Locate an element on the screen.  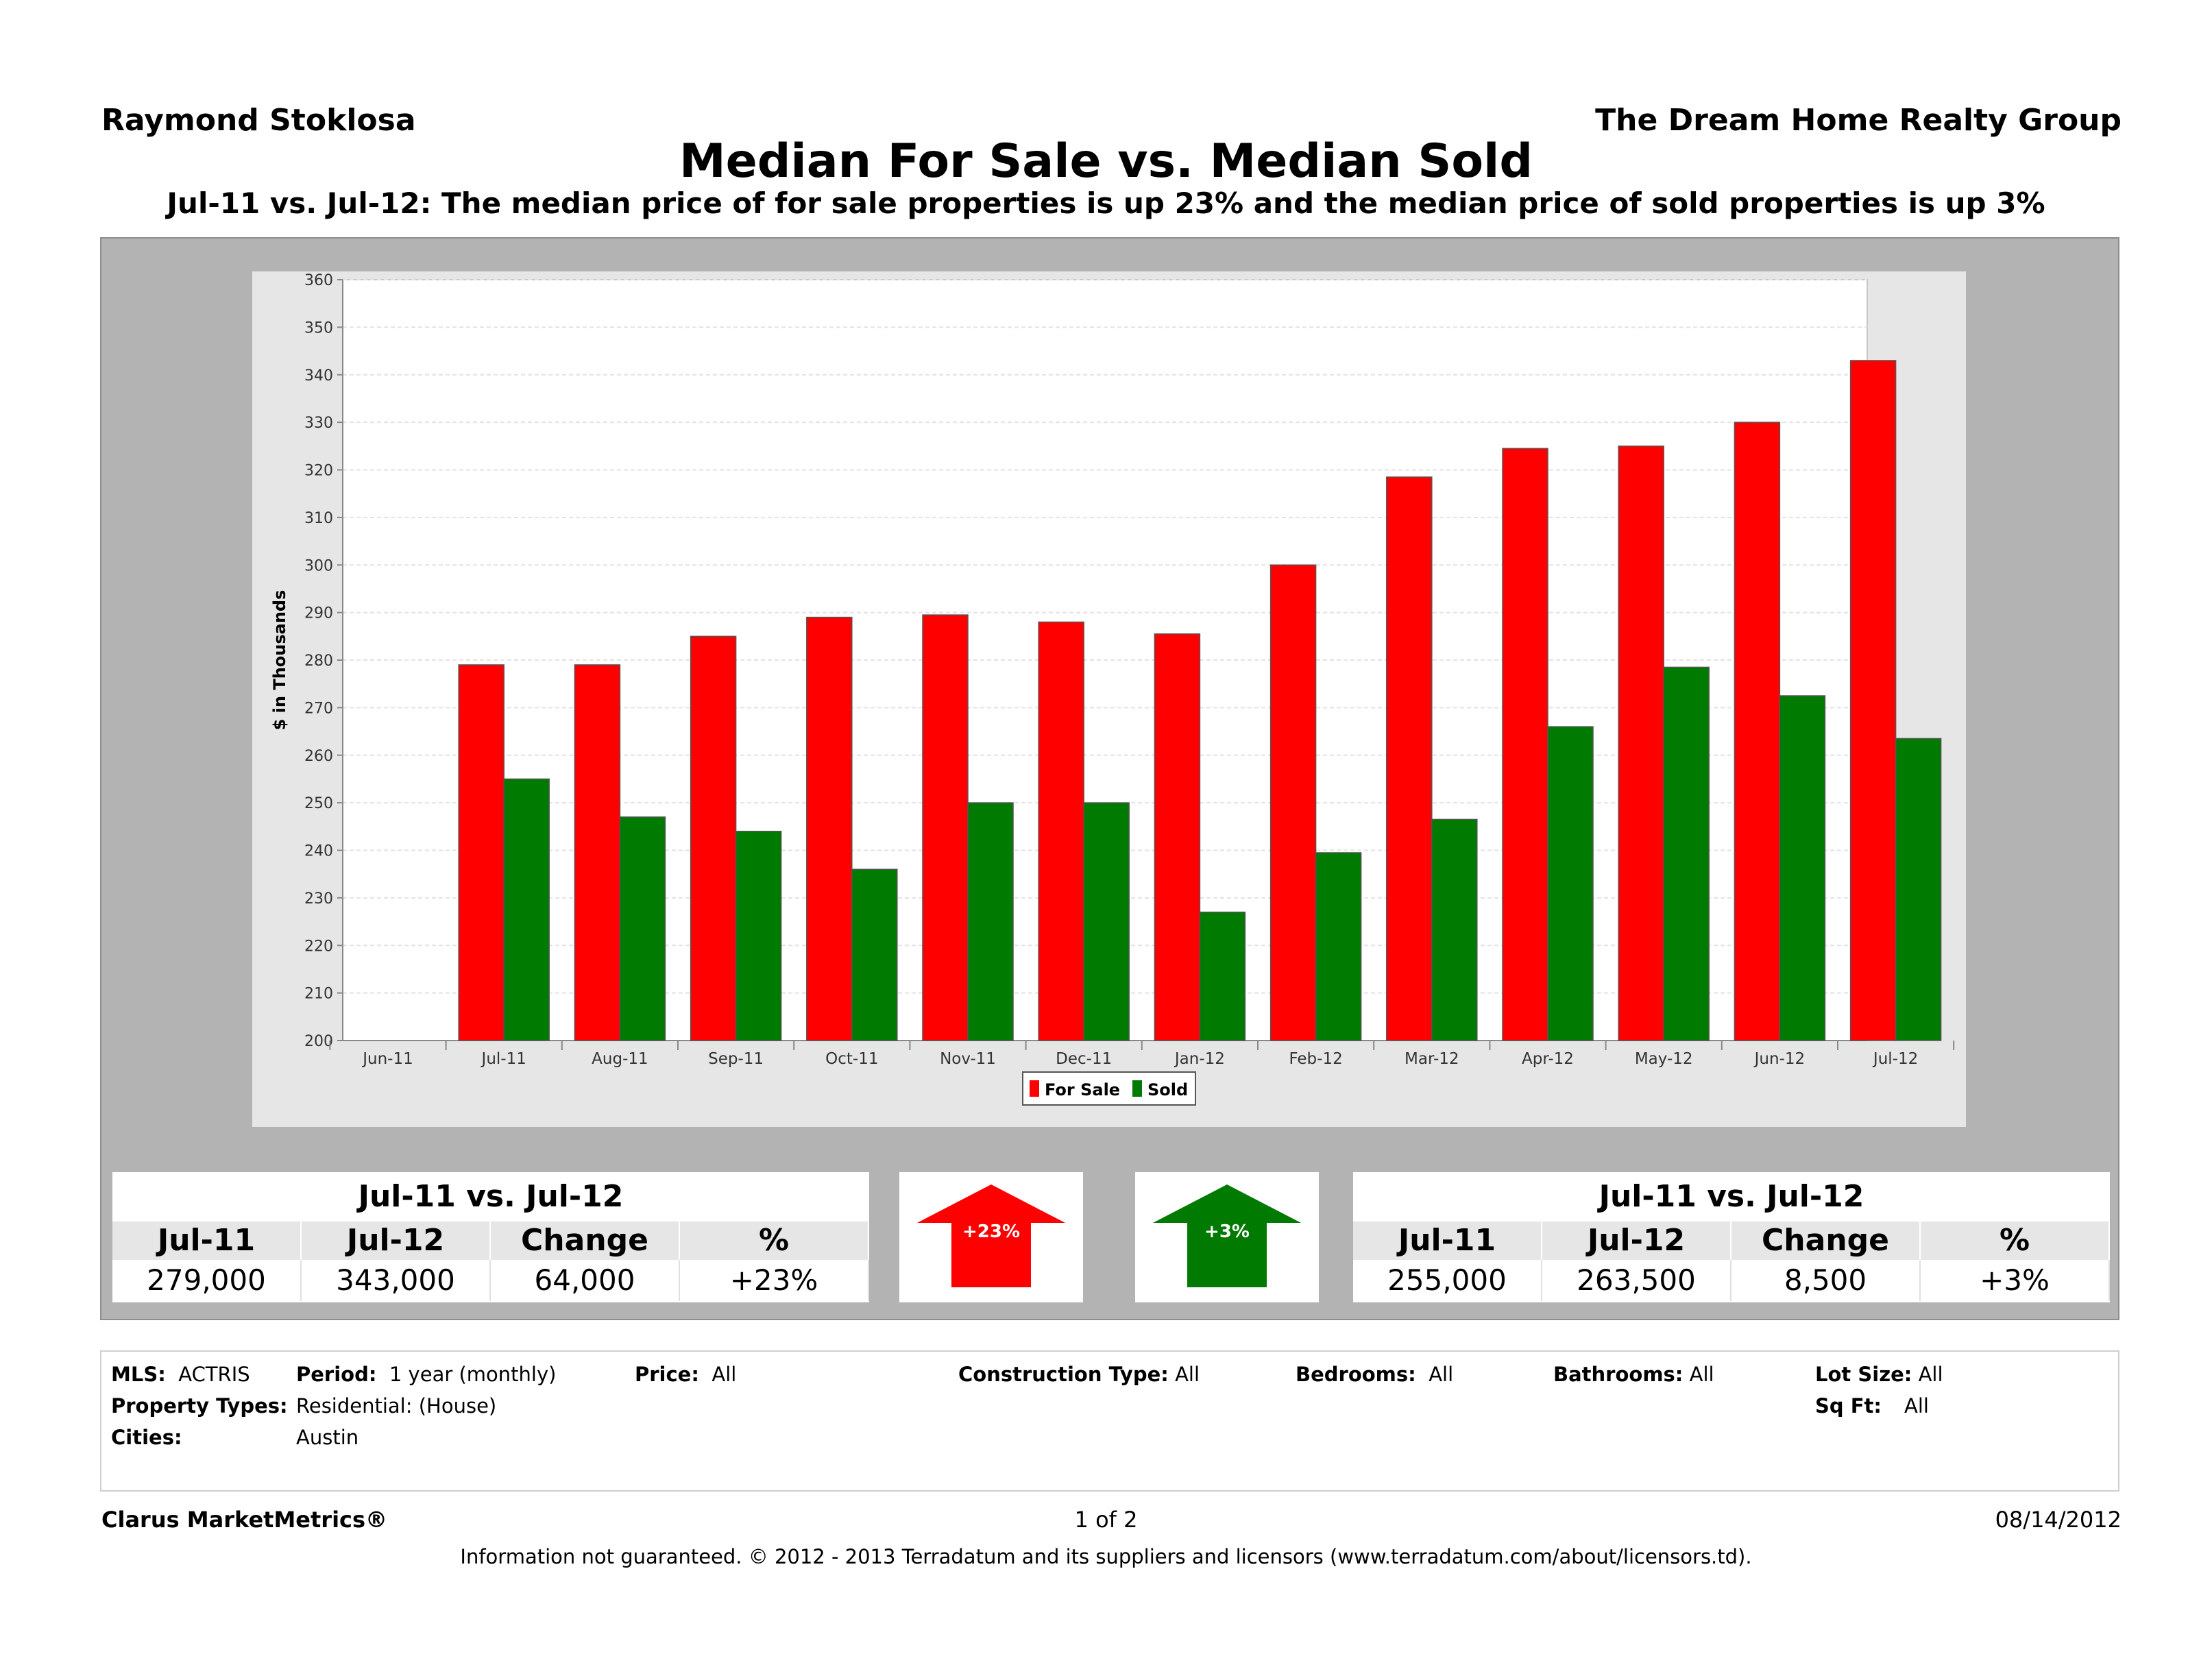
criteria-property-types-label: Property Types: is located at coordinates (199, 1406).